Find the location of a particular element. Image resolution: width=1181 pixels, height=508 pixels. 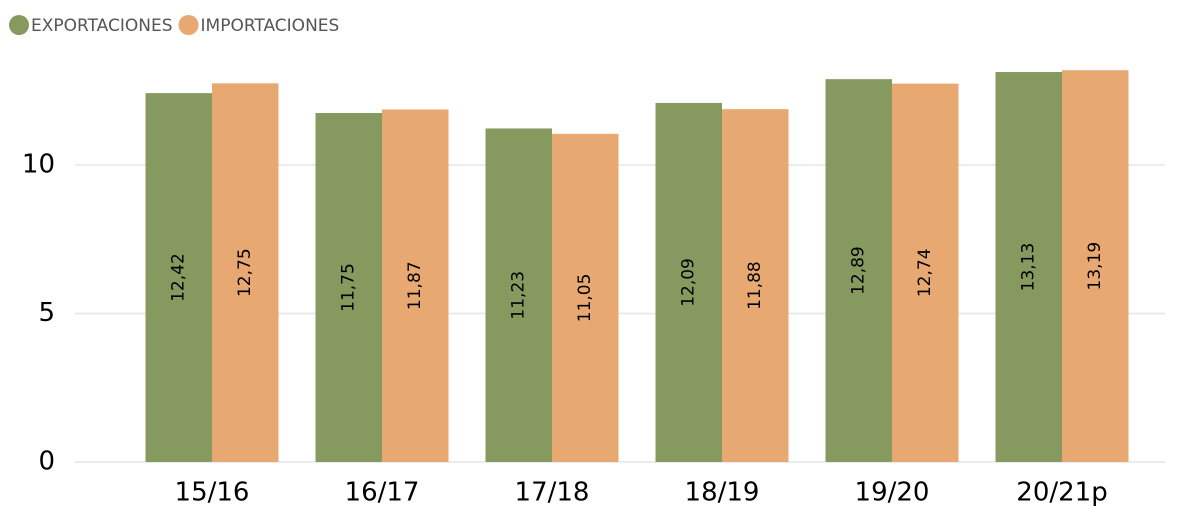

value-label: 13,19 is located at coordinates (1095, 266).